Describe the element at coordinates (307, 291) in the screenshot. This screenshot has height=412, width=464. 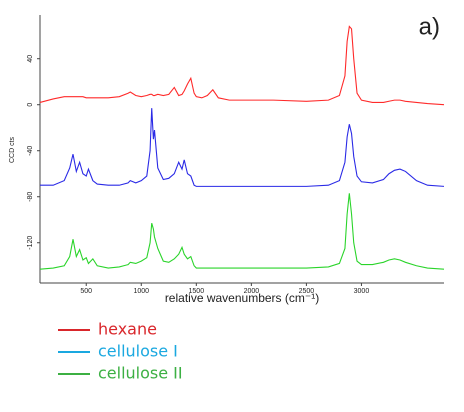
I see `x-tick-label: 2500` at that location.